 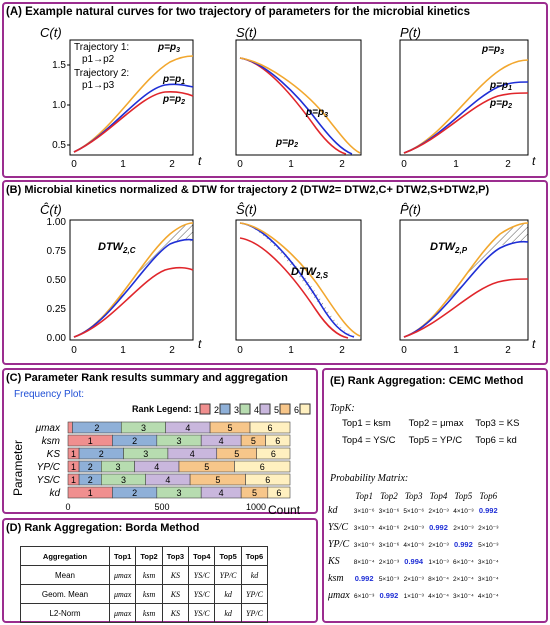 I want to click on borda-rank-cell: YS/C, so click(x=202, y=613).